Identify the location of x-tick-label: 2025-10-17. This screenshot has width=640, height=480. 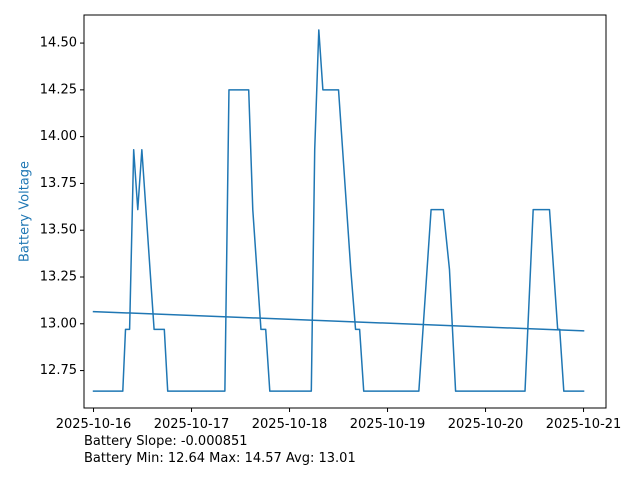
(192, 424).